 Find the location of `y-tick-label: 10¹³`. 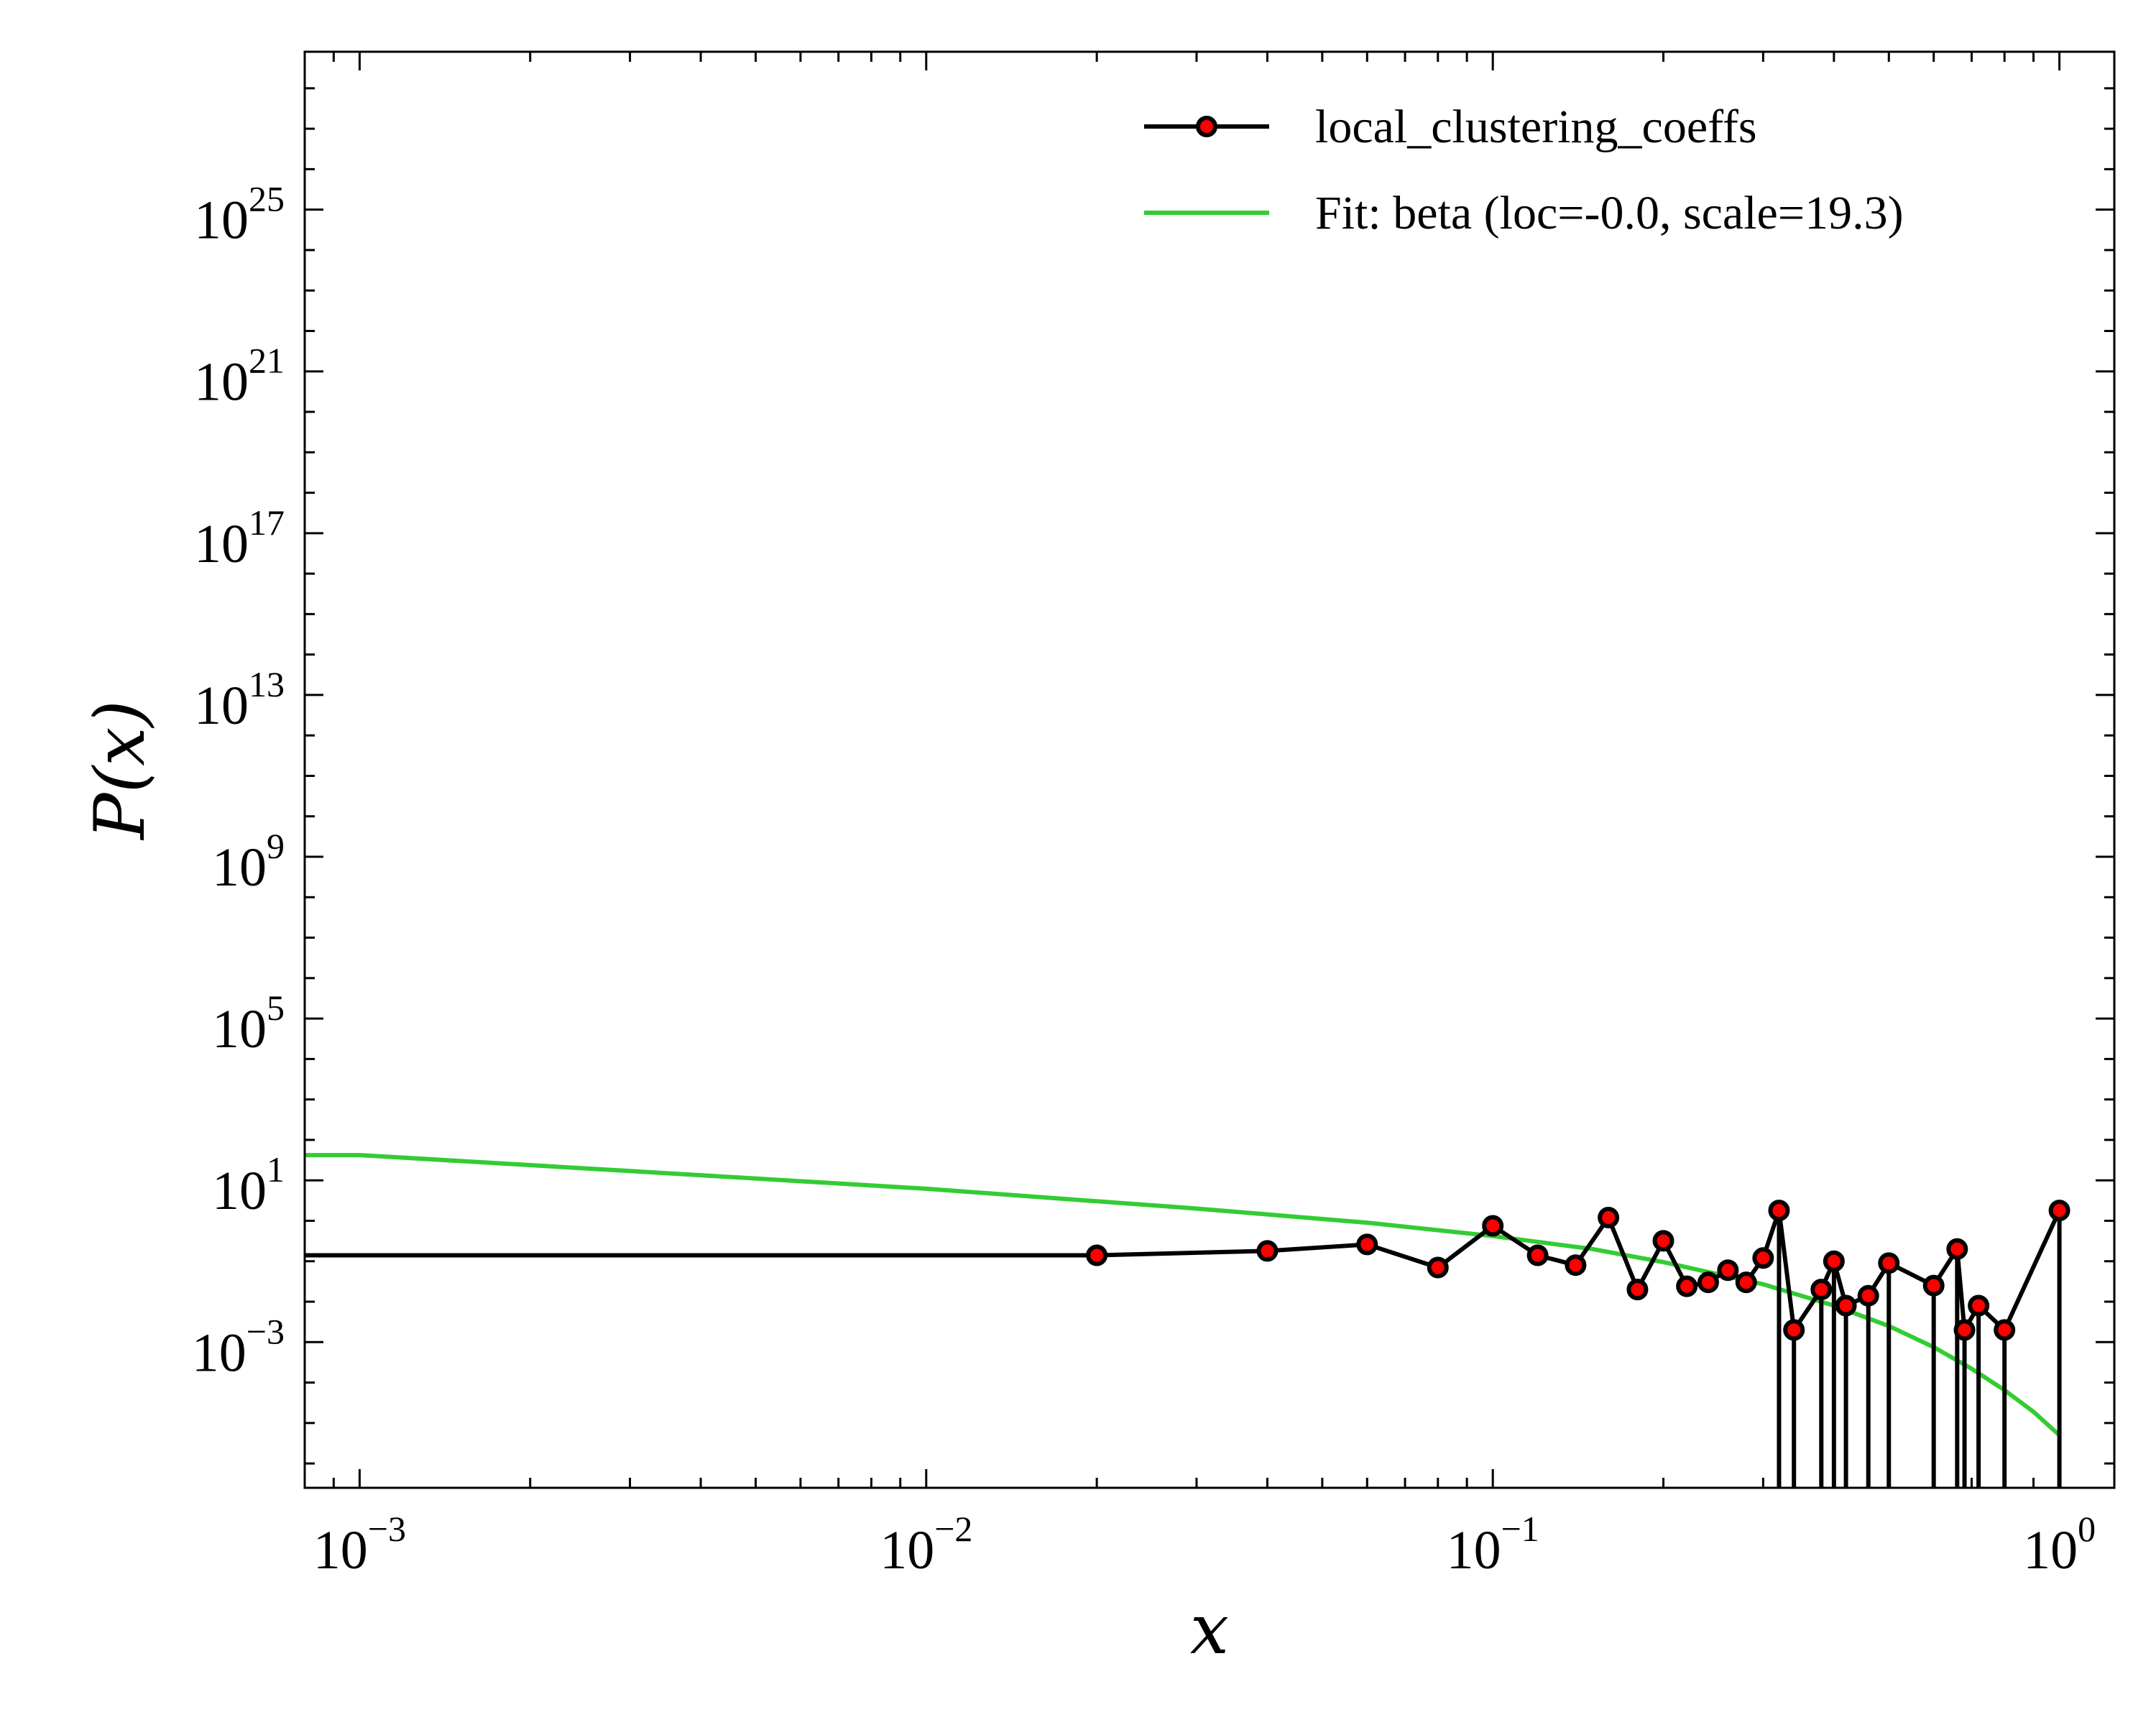

y-tick-label: 10¹³ is located at coordinates (239, 700).